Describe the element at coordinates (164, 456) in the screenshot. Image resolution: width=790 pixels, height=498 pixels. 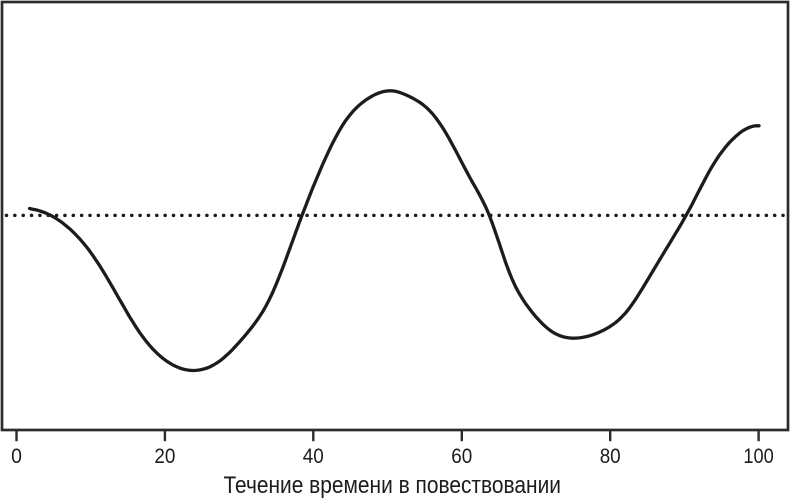
I see `svg-text: 20` at that location.